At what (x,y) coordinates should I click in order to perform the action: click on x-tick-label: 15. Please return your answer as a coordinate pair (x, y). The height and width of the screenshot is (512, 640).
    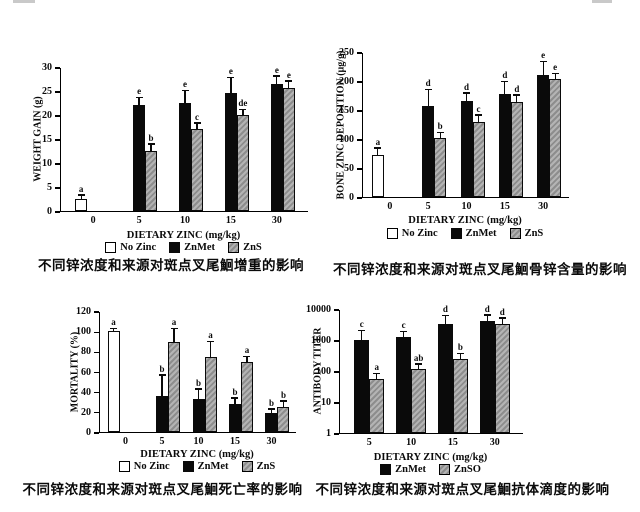
    Looking at the image, I should click on (234, 441).